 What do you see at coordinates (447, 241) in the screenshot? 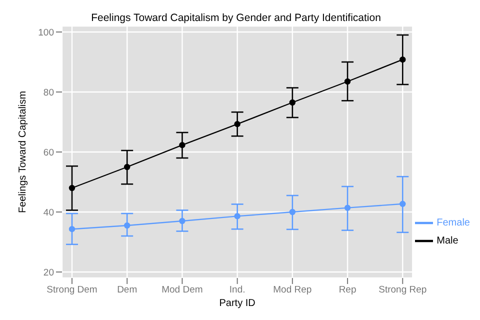
I see `legend-label: Male` at bounding box center [447, 241].